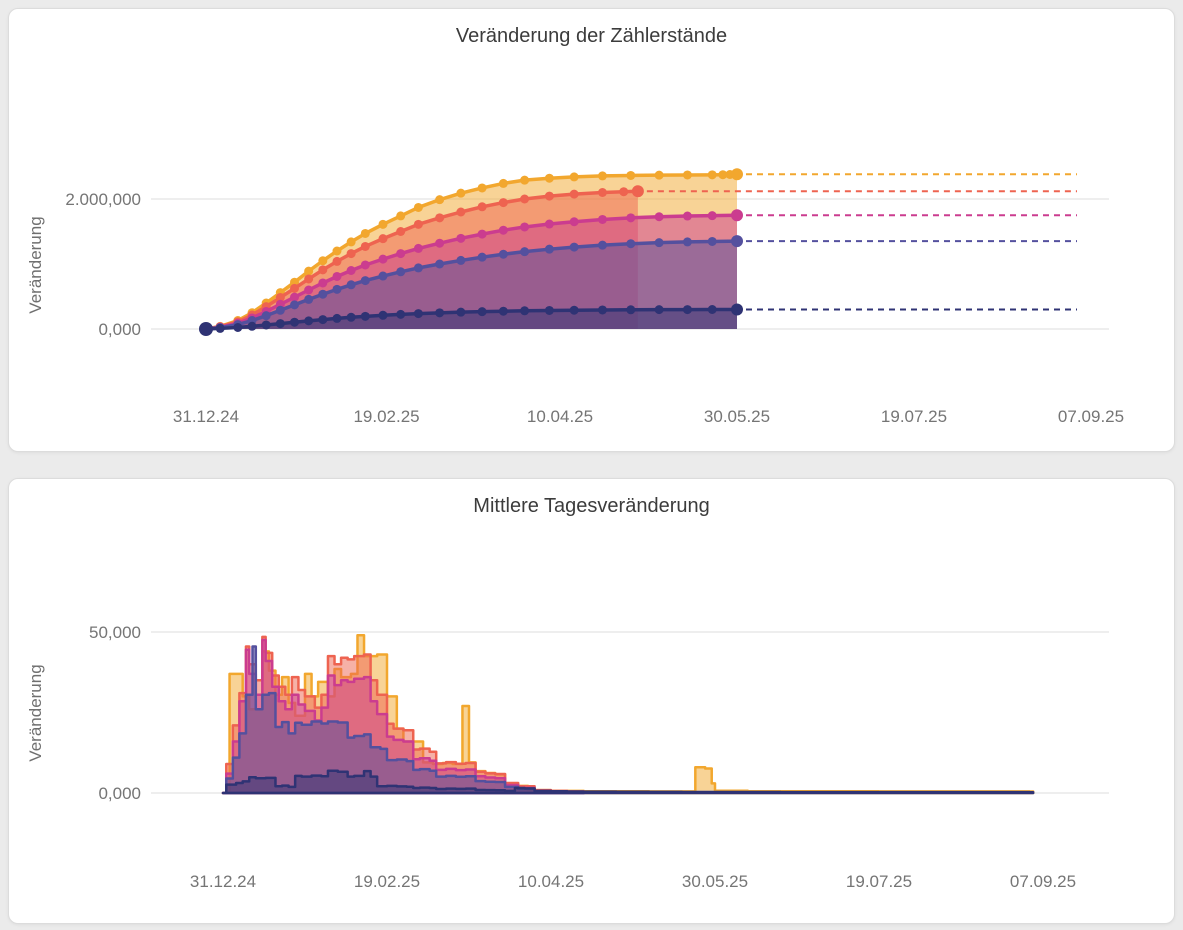 This screenshot has width=1183, height=930. I want to click on svg-text: 2.000,000, so click(103, 199).